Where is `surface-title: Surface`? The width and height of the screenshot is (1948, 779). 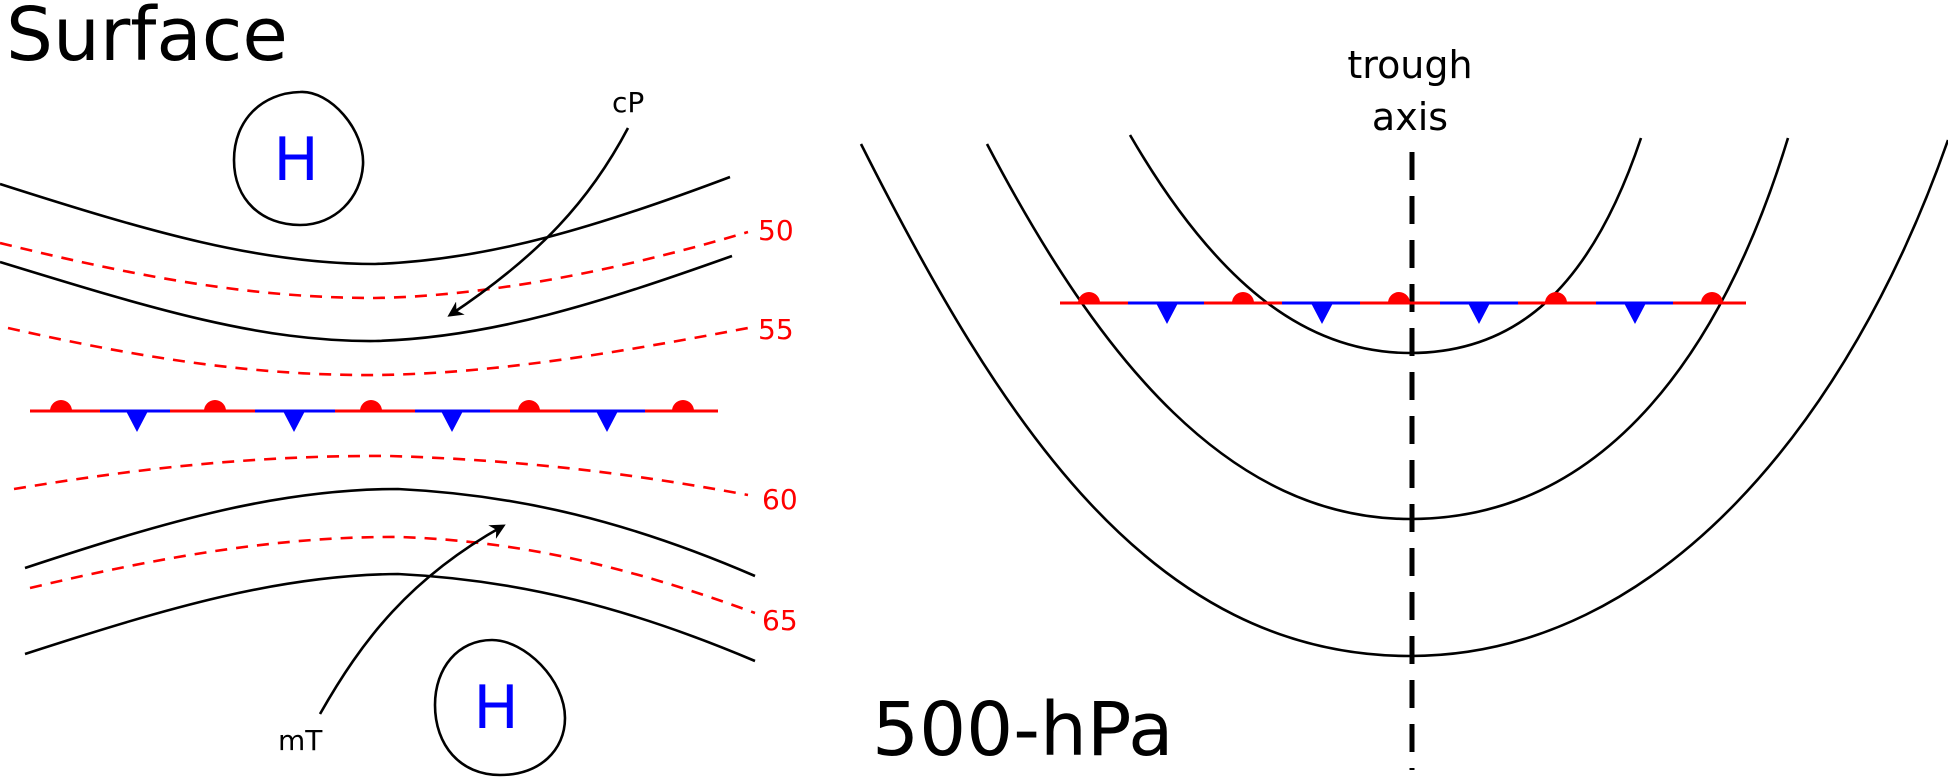 surface-title: Surface is located at coordinates (147, 39).